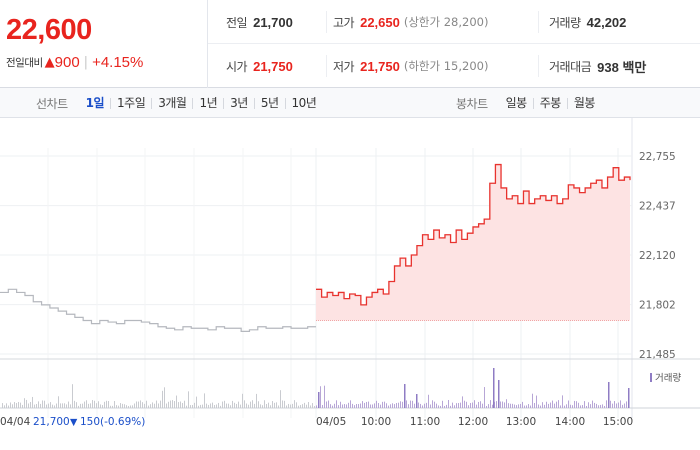 This screenshot has width=700, height=450. Describe the element at coordinates (130, 103) in the screenshot. I see `period-tab-1: 1주일` at that location.